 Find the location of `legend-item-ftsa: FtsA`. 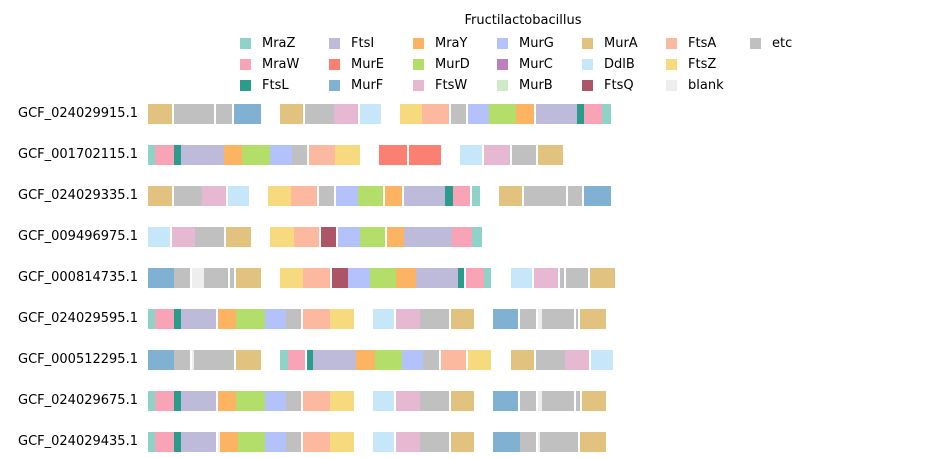

legend-item-ftsa: FtsA is located at coordinates (691, 43).